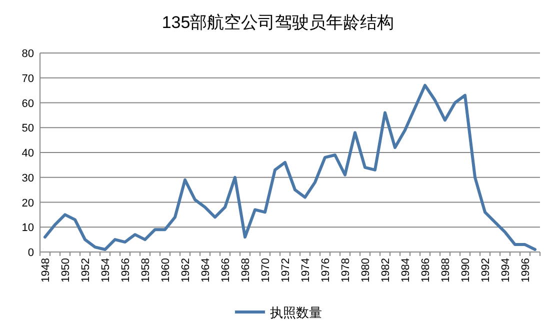 The image size is (557, 335). Describe the element at coordinates (46, 270) in the screenshot. I see `x-tick-label: 1948` at that location.